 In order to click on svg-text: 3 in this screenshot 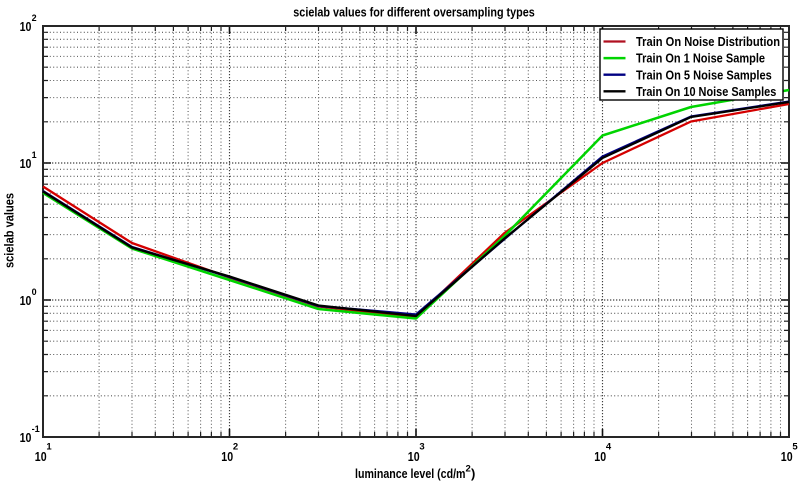, I will do `click(421, 447)`.